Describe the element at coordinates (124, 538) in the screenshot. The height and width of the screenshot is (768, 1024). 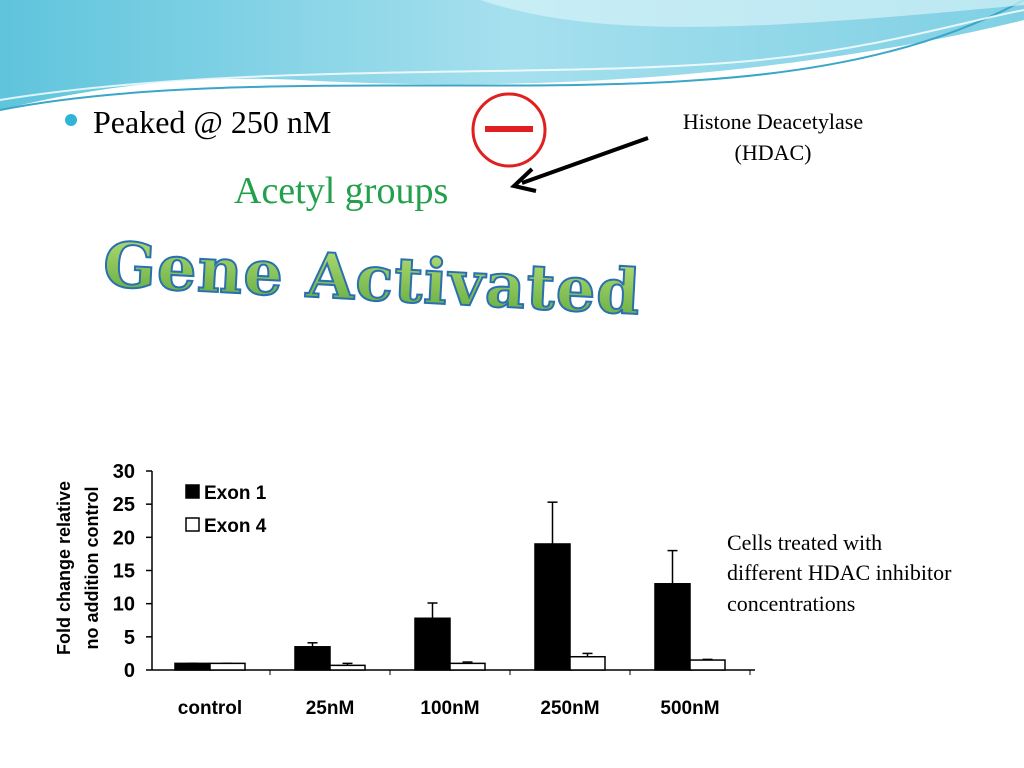
I see `y-tick-label: 20` at that location.